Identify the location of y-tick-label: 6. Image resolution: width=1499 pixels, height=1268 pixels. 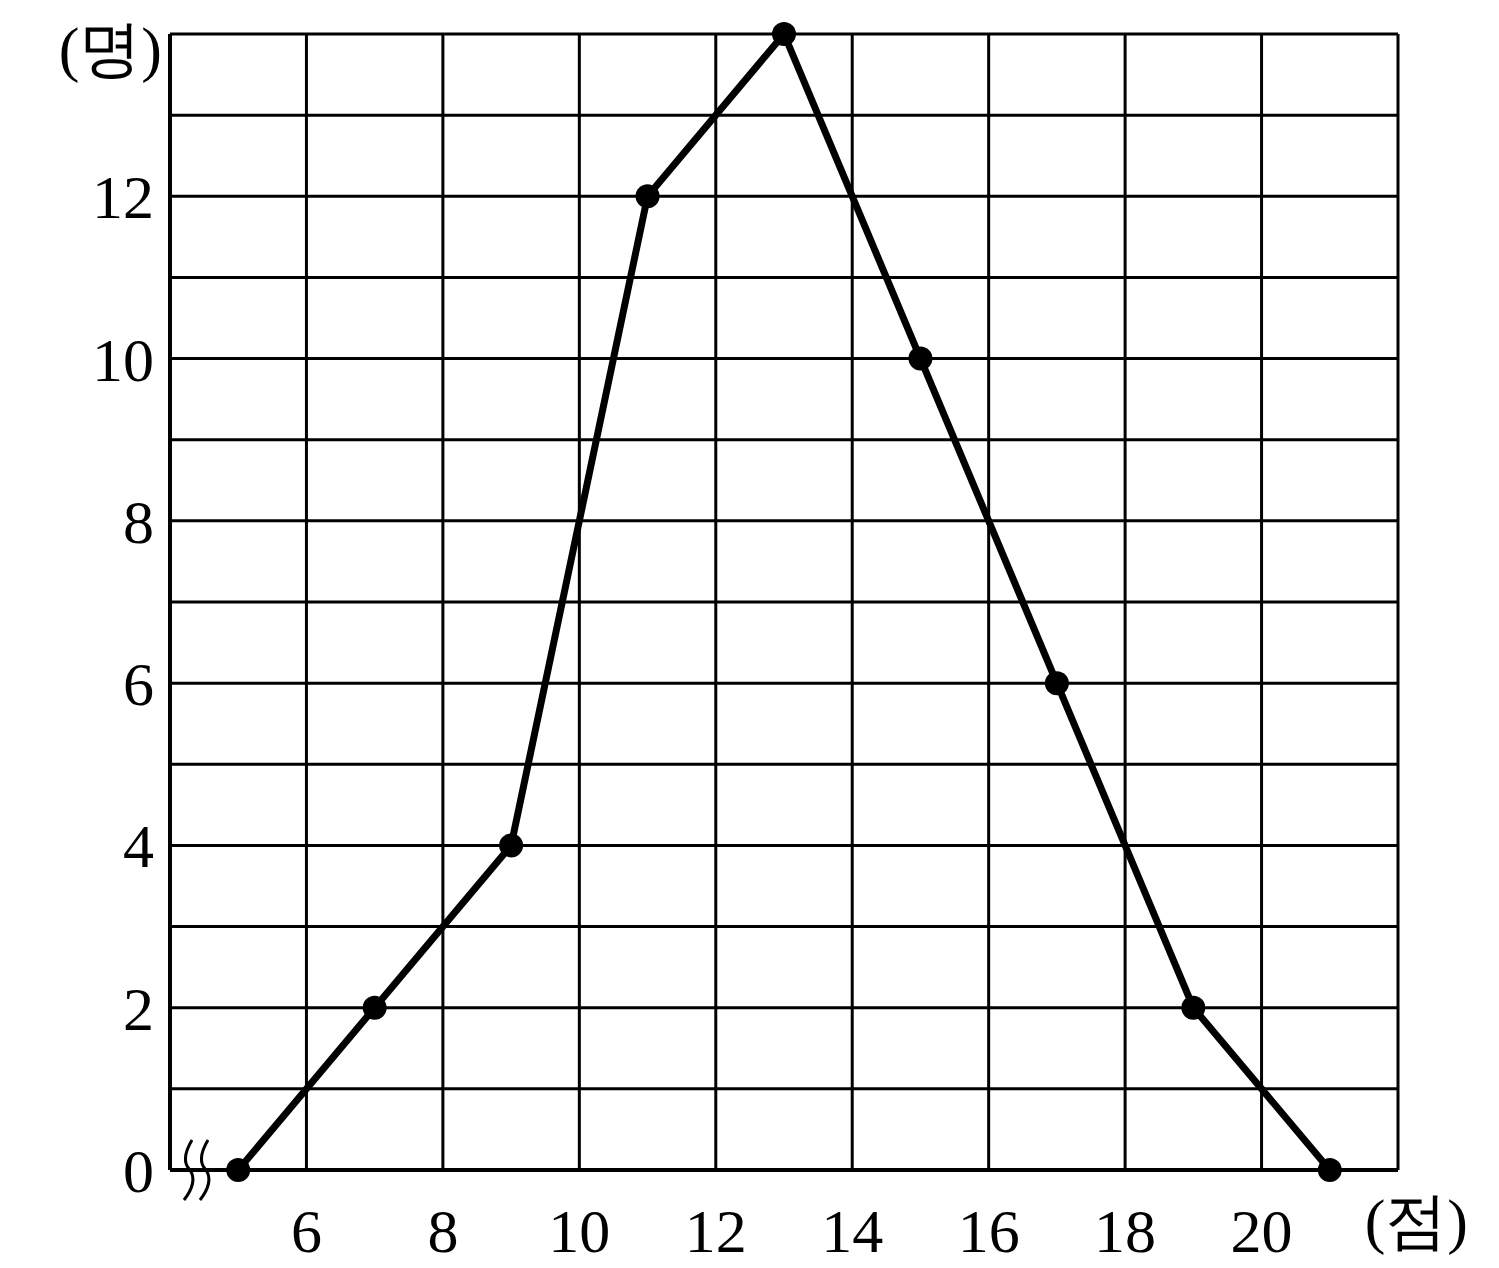
(138, 684).